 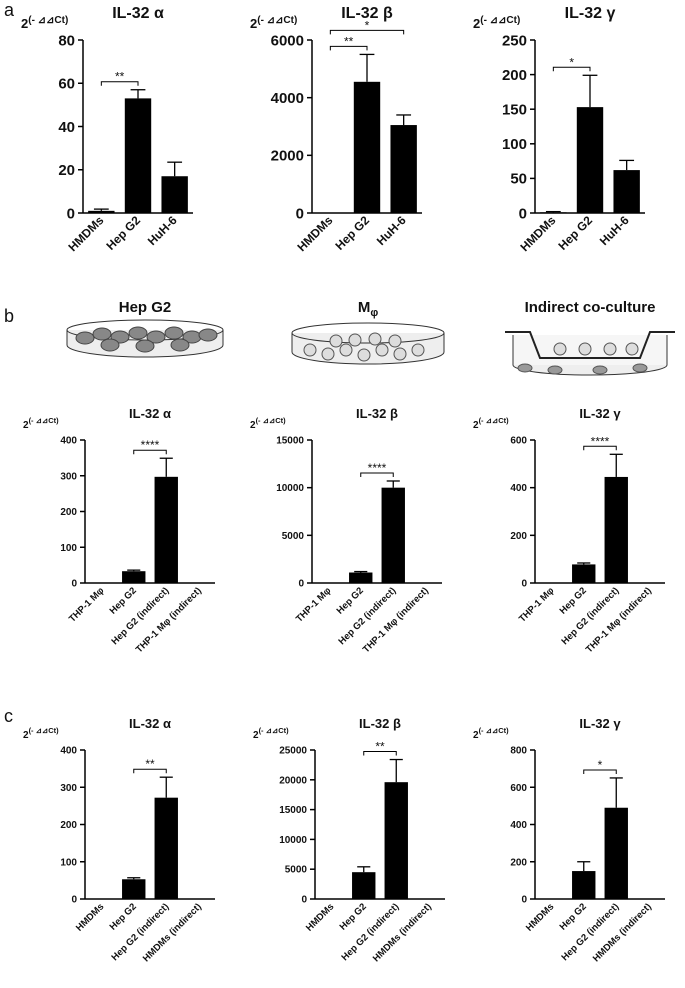 I want to click on y-tick-label: 40, so click(x=66, y=127).